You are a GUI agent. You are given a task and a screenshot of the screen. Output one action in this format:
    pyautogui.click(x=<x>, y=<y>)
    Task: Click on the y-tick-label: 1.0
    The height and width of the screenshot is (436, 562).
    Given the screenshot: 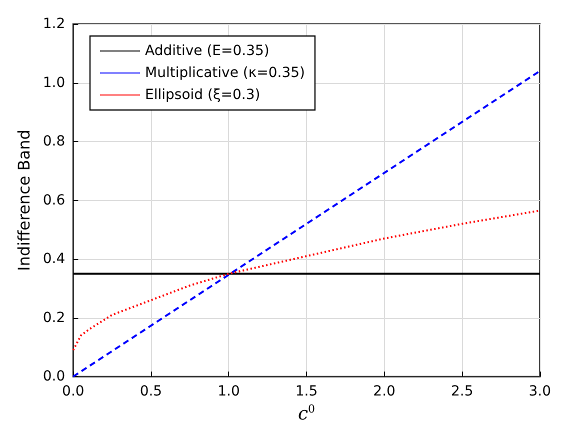 What is the action you would take?
    pyautogui.click(x=54, y=82)
    